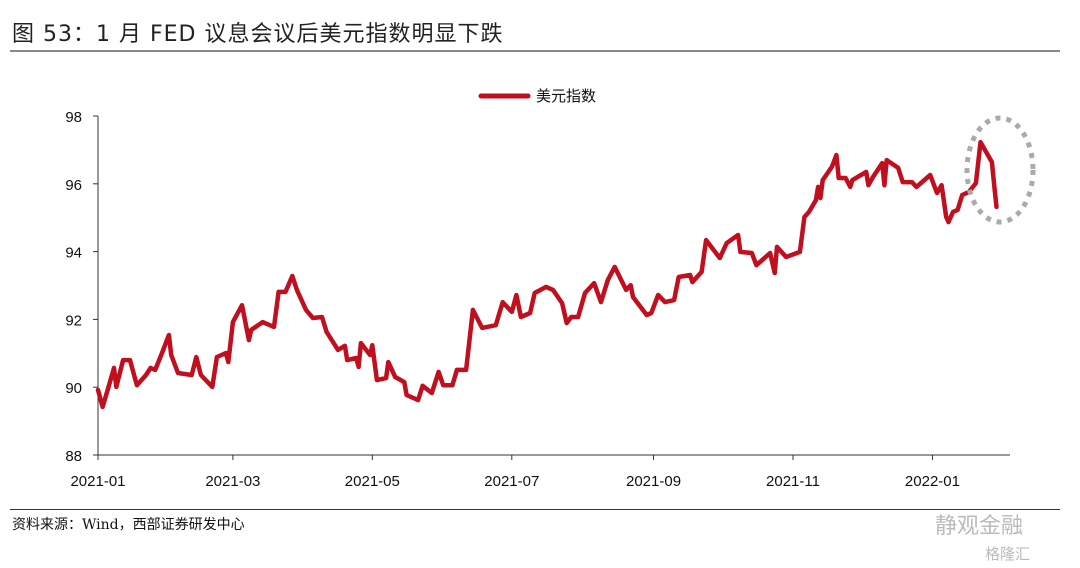 This screenshot has width=1080, height=568. What do you see at coordinates (73, 388) in the screenshot?
I see `y-tick-label: 90` at bounding box center [73, 388].